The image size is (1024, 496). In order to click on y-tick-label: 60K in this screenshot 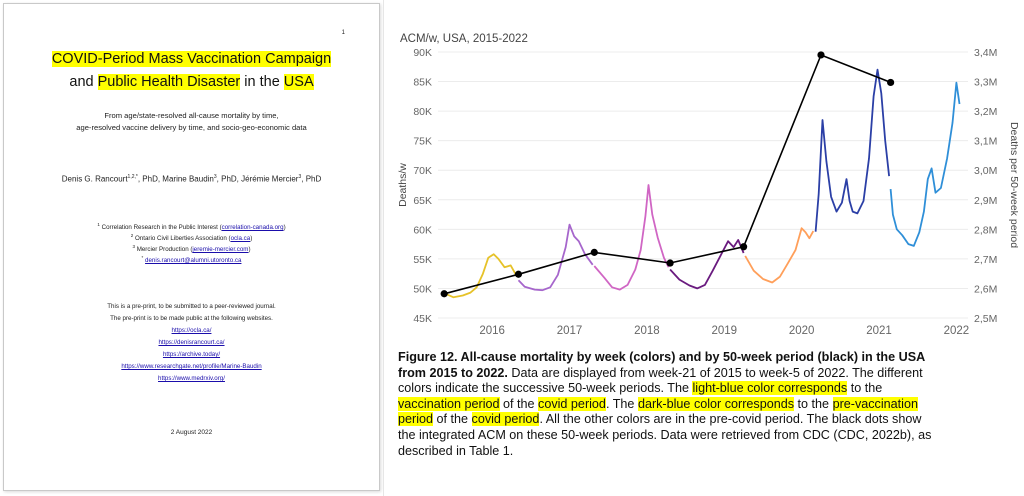, I will do `click(422, 230)`.